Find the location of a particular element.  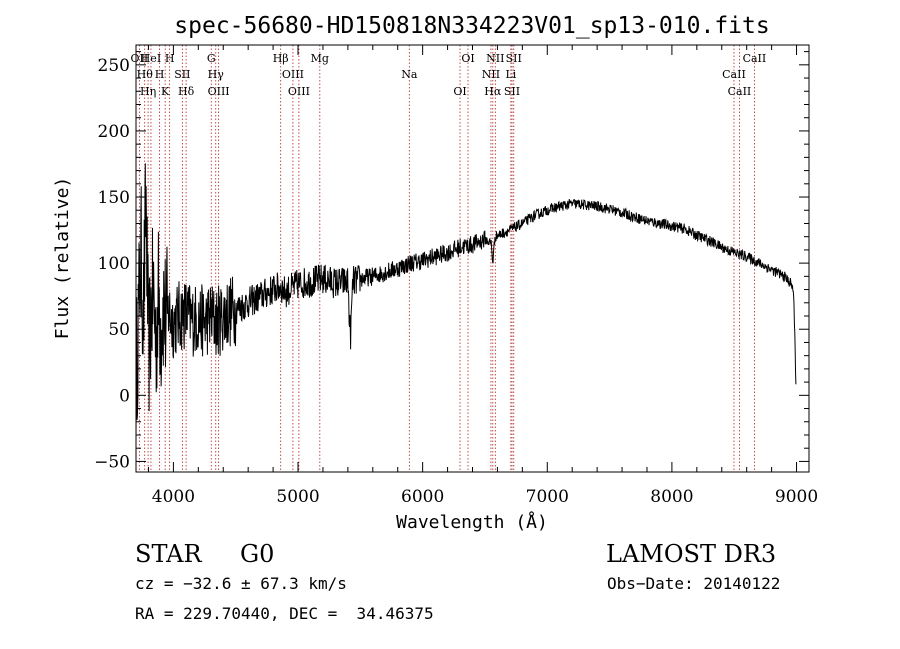

line-label-25: CaII is located at coordinates (734, 74).